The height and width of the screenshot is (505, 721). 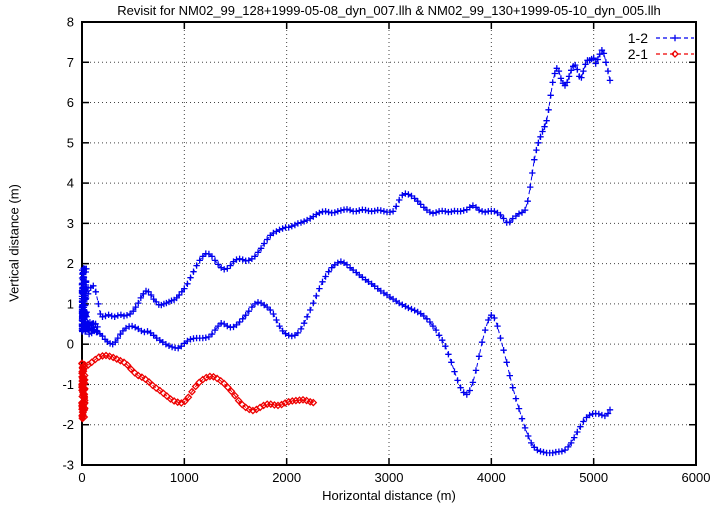 I want to click on legend: 1-22-1, so click(x=661, y=46).